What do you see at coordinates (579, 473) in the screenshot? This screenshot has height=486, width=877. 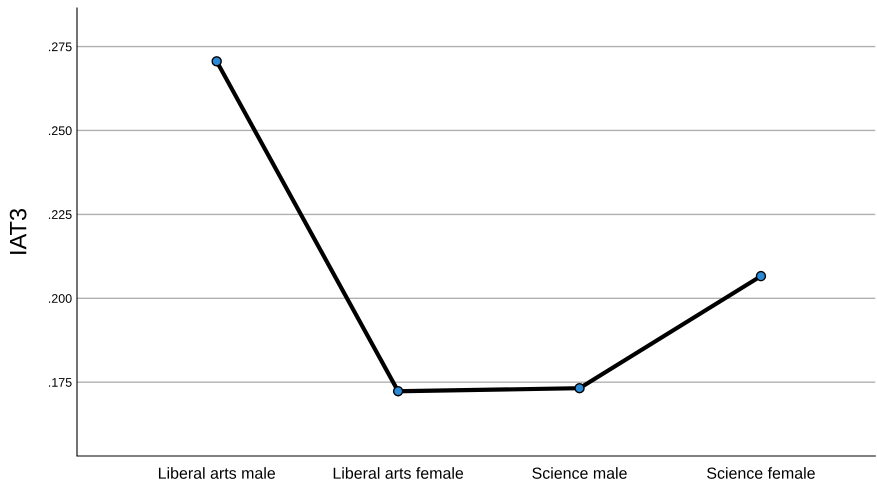 I see `x-tick-label: Science male` at bounding box center [579, 473].